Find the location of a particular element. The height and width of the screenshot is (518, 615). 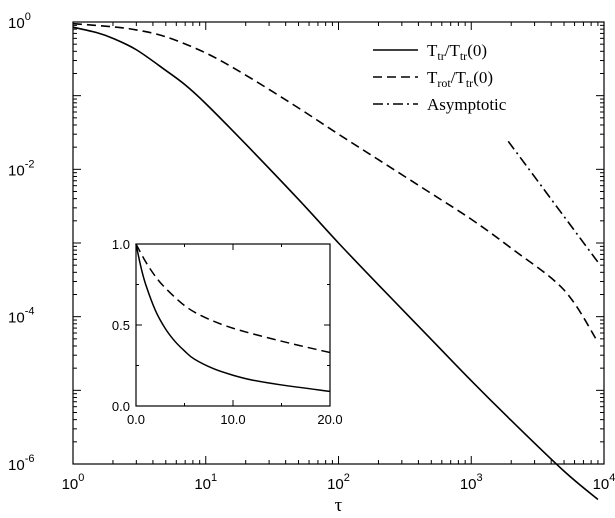

y-tick-label: 10⁰ is located at coordinates (19, 21).